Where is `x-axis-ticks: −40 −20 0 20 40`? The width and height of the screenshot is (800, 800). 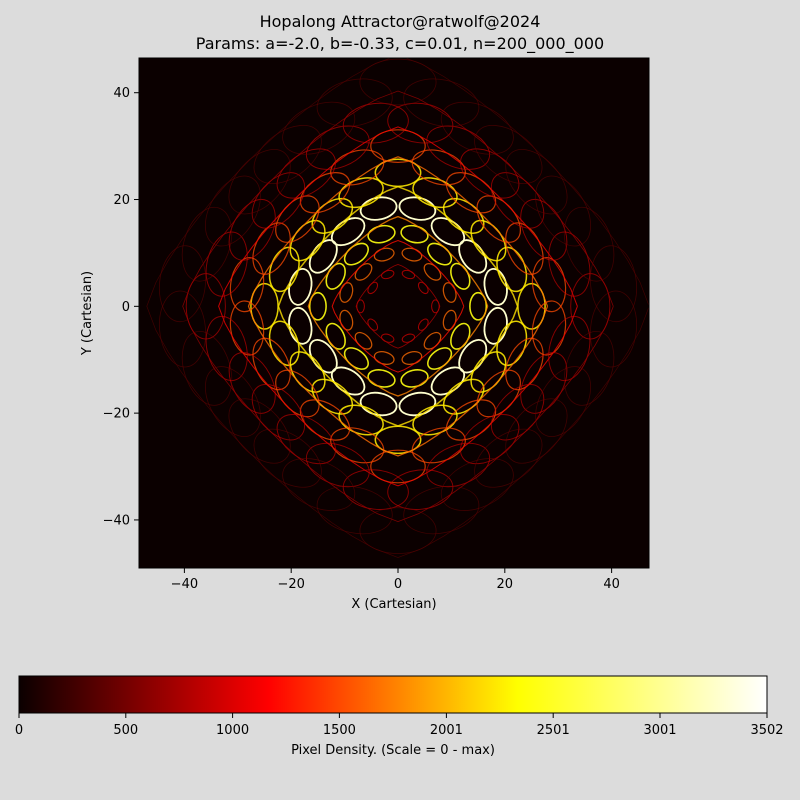
x-axis-ticks: −40 −20 0 20 40 is located at coordinates (395, 580).